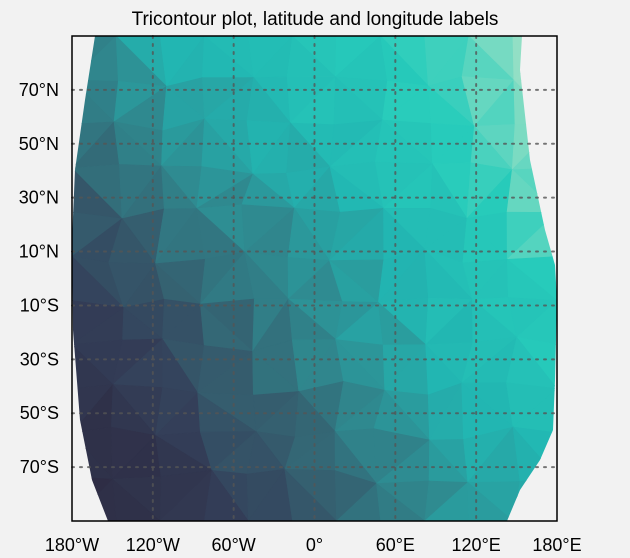  What do you see at coordinates (395, 545) in the screenshot?
I see `x-tick-label: 60°E` at bounding box center [395, 545].